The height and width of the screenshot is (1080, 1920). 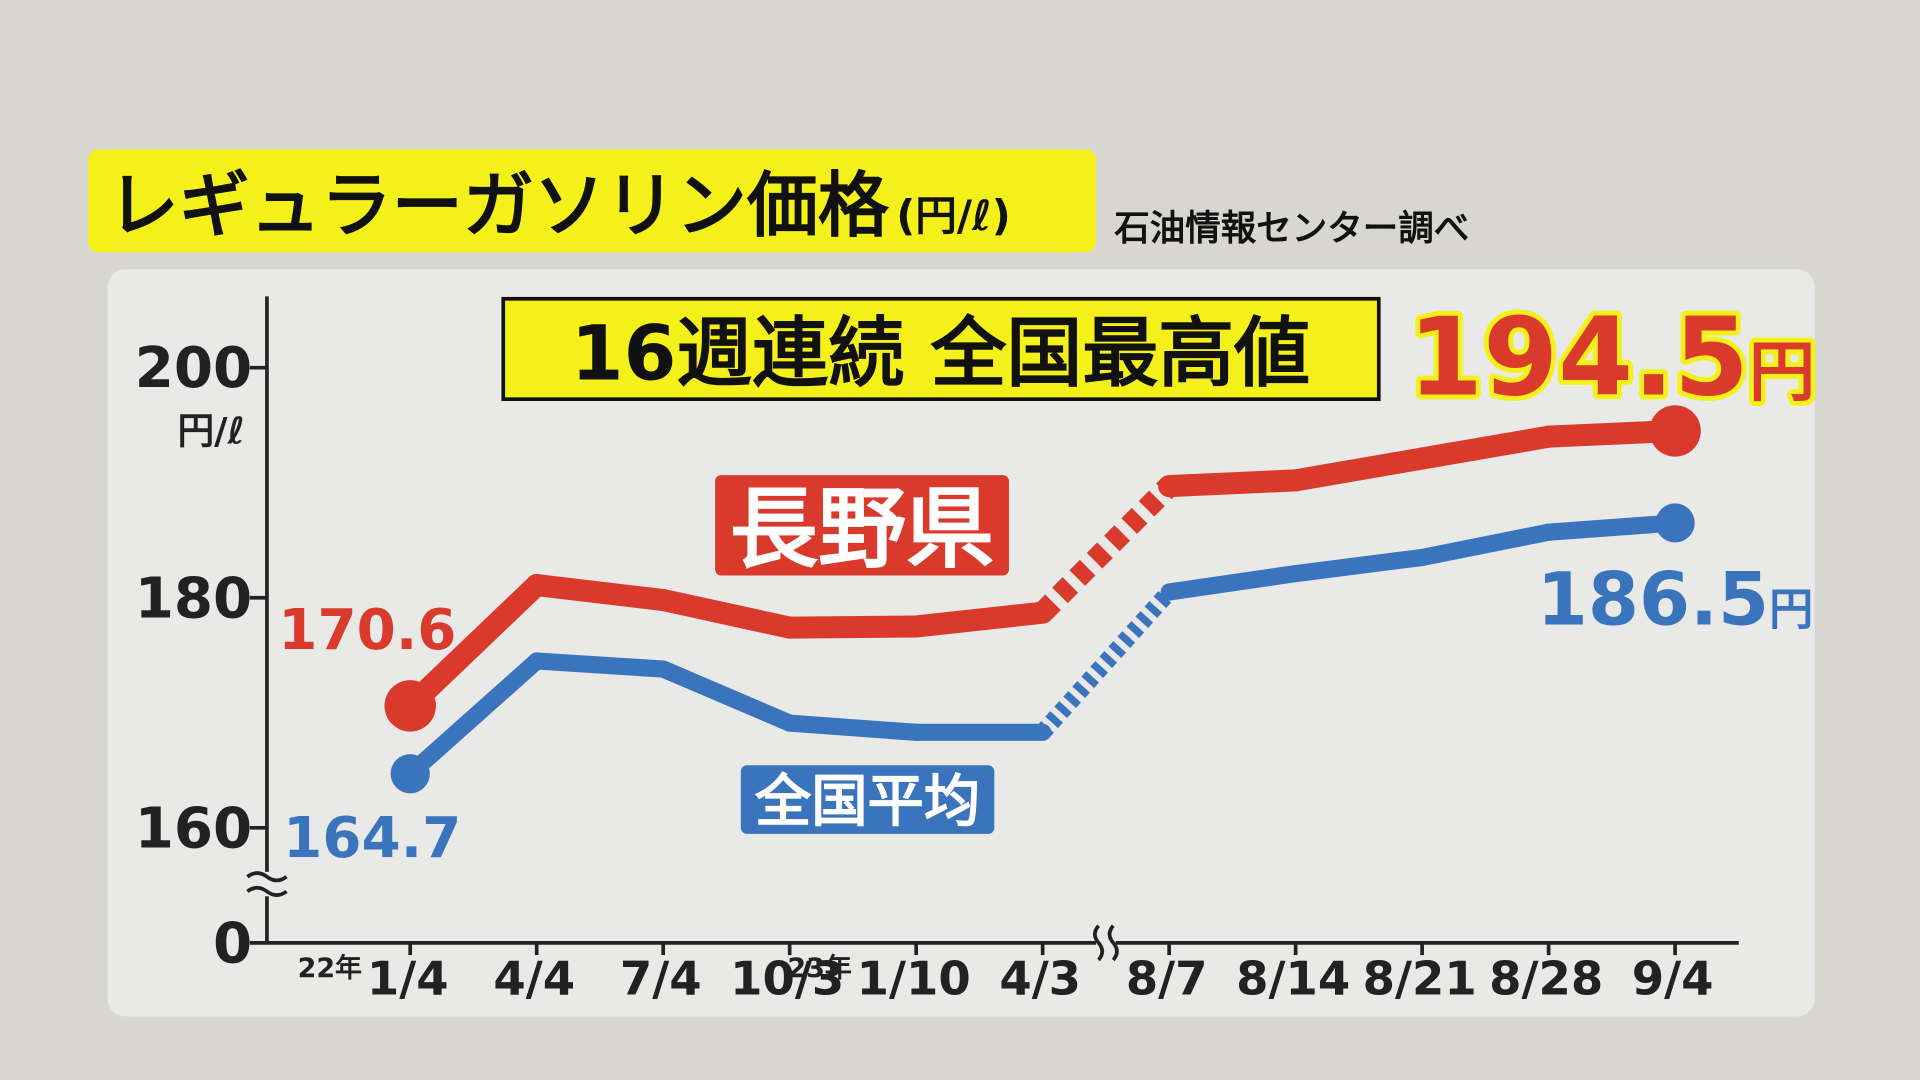 I want to click on source: 石油情報センター調べ, so click(x=1291, y=228).